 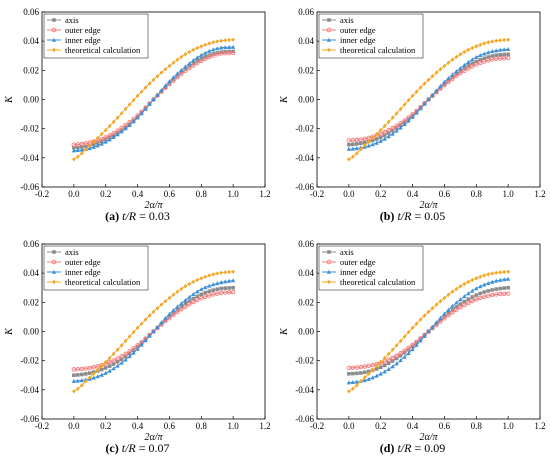 What do you see at coordinates (358, 30) in the screenshot?
I see `legend-label: outer edge` at bounding box center [358, 30].